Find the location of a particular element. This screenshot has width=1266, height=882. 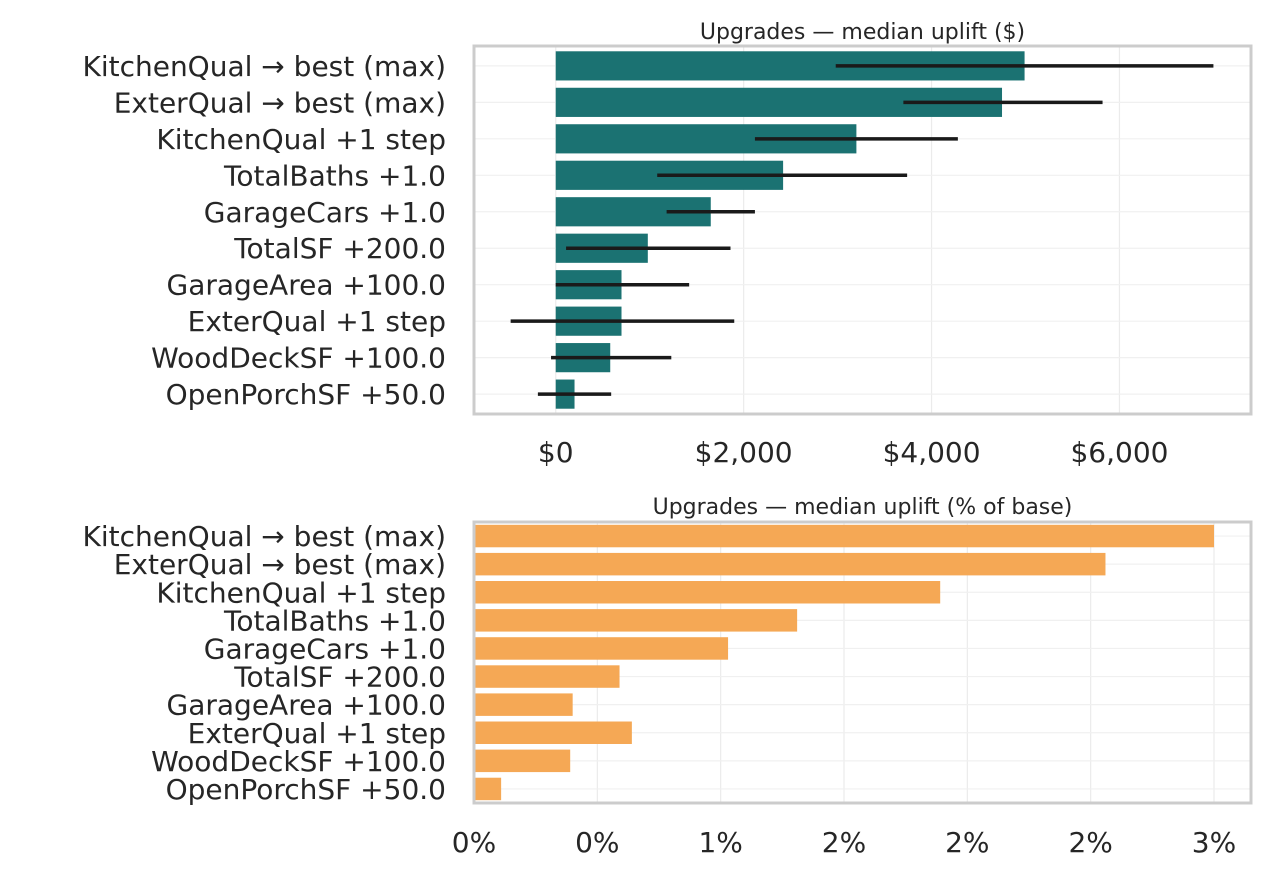

x-tick-label: $2,000 is located at coordinates (744, 452).